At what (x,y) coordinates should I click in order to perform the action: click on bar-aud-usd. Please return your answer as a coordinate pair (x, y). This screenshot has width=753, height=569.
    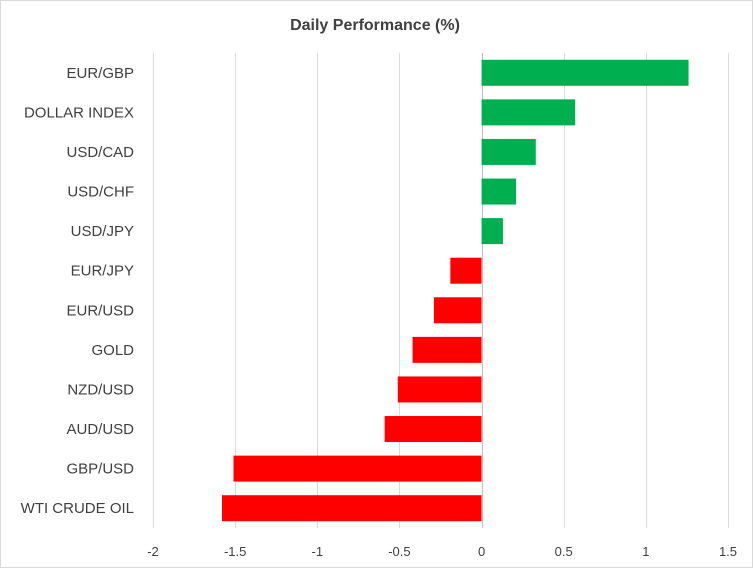
    Looking at the image, I should click on (433, 429).